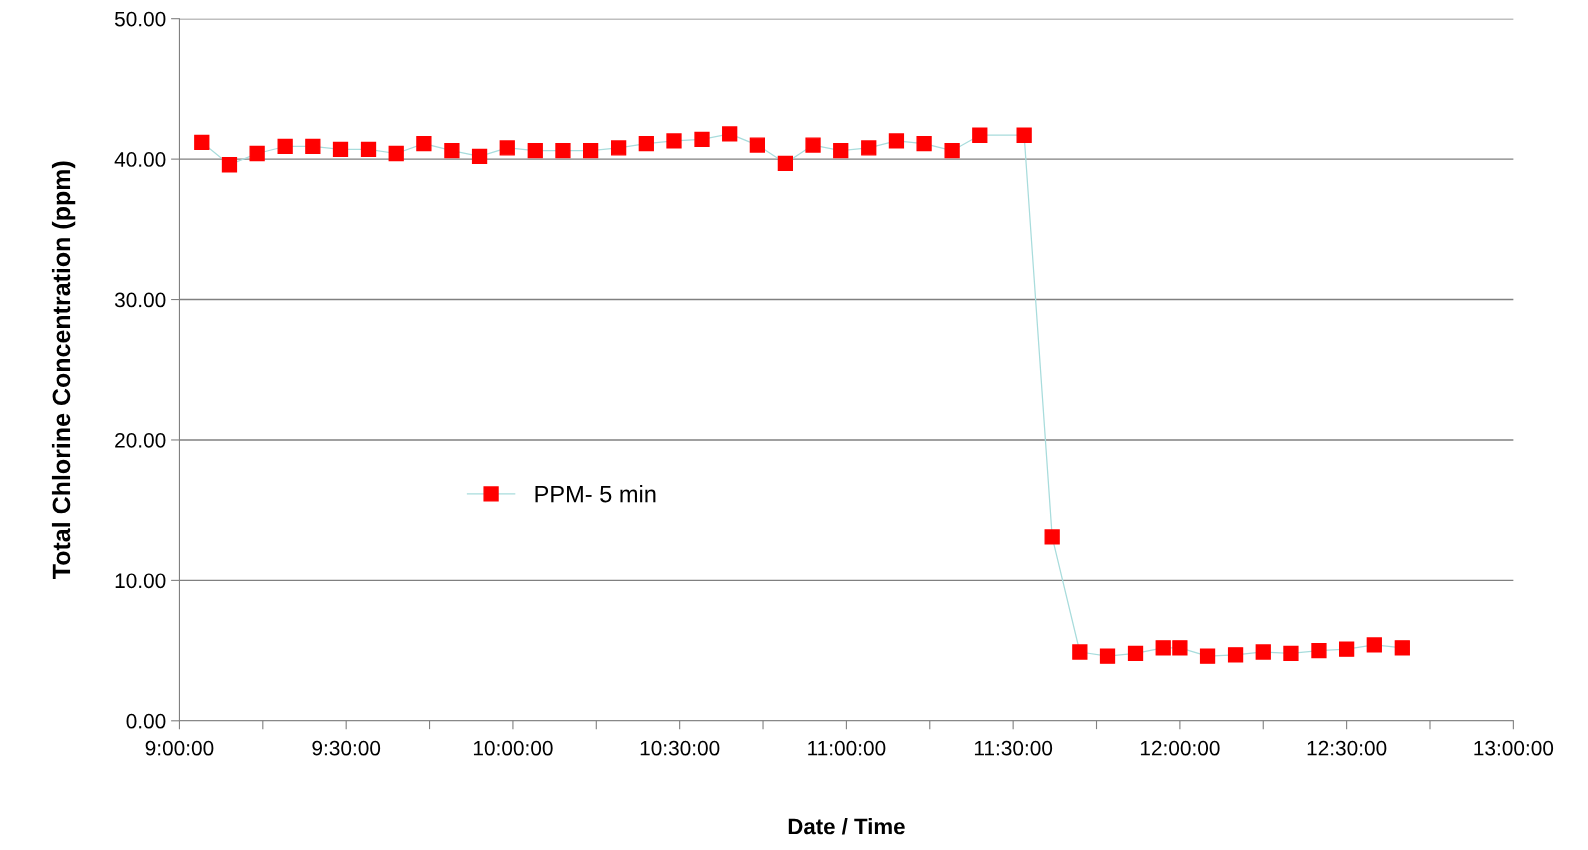 The image size is (1588, 850). What do you see at coordinates (680, 748) in the screenshot?
I see `x-tick-label: 10:30:00` at bounding box center [680, 748].